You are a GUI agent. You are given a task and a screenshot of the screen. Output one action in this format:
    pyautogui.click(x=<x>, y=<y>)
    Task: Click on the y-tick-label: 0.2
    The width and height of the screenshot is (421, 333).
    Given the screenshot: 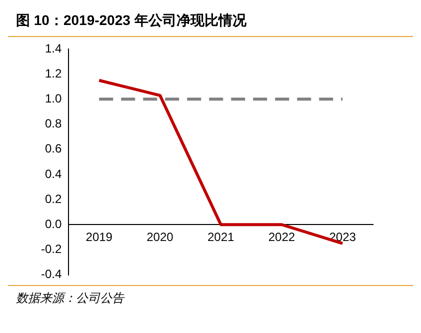 What is the action you would take?
    pyautogui.click(x=53, y=199)
    